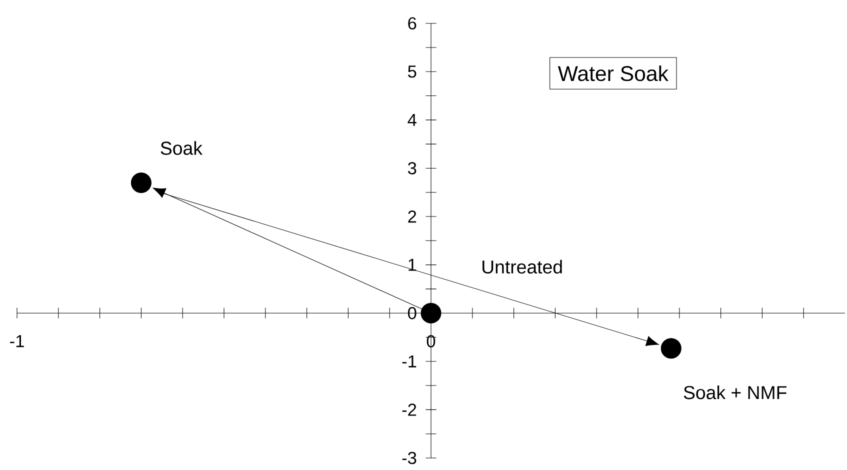  I want to click on y-tick-label: 1, so click(412, 264).